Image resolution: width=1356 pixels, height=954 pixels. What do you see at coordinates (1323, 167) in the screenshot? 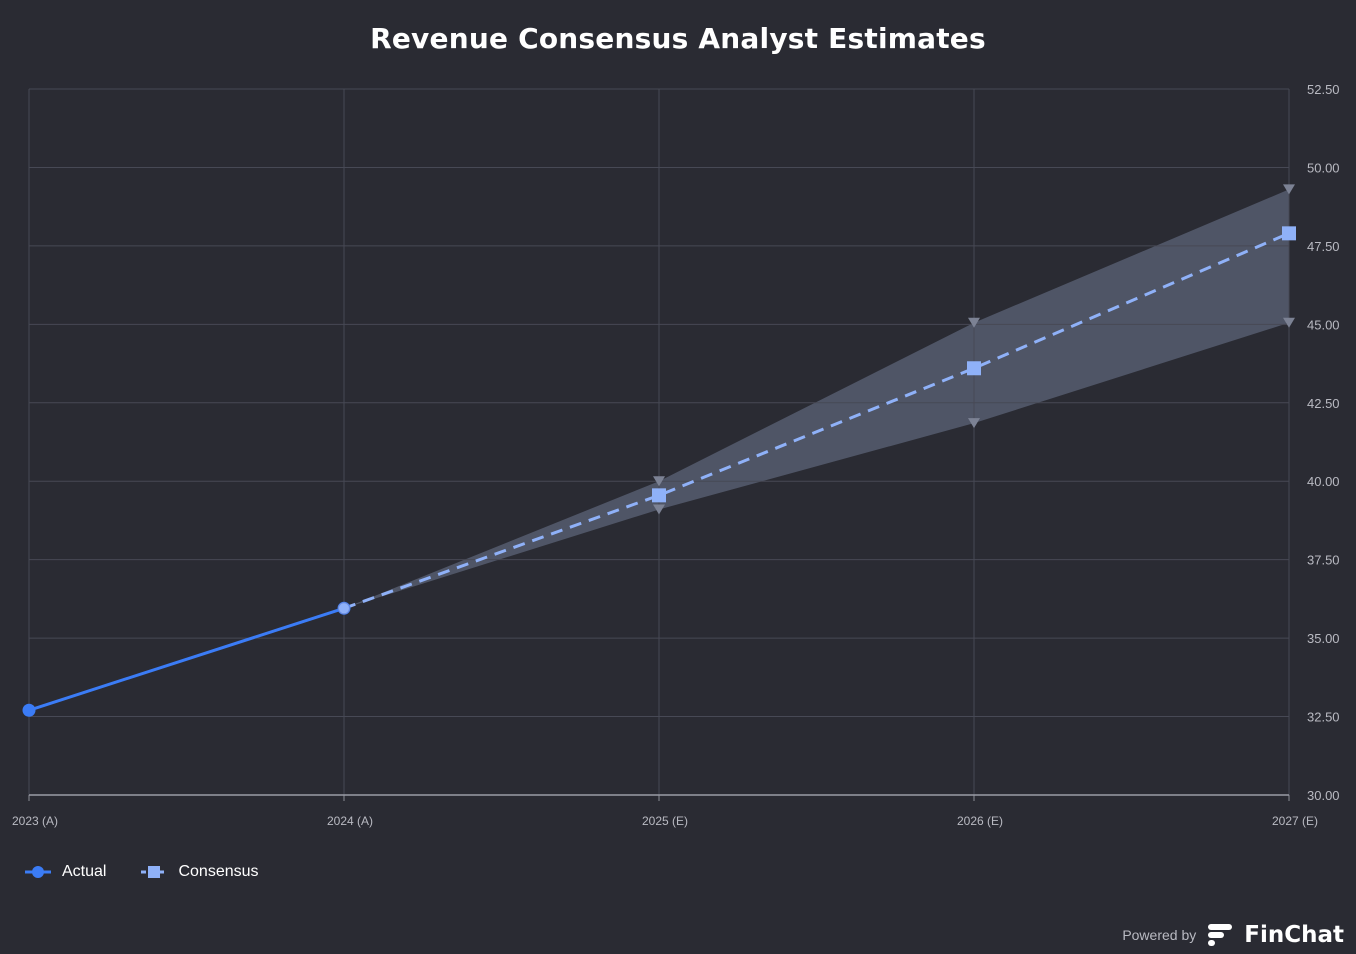
I see `y-tick-label: 50.00` at bounding box center [1323, 167].